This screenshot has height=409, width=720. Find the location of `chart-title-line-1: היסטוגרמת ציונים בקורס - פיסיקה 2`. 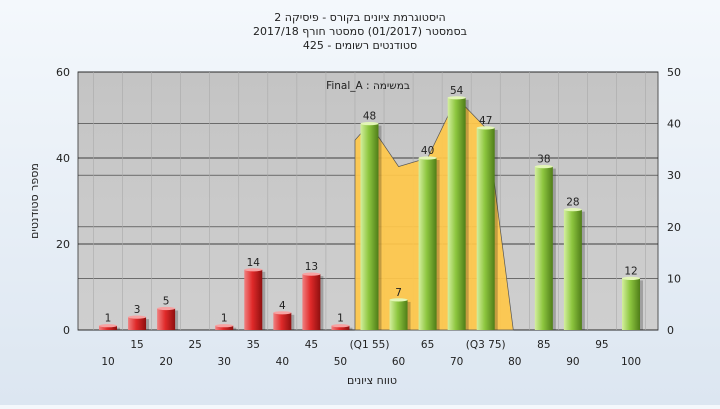

chart-title-line-1: היסטוגרמת ציונים בקורס - פיסיקה 2 is located at coordinates (359, 17).